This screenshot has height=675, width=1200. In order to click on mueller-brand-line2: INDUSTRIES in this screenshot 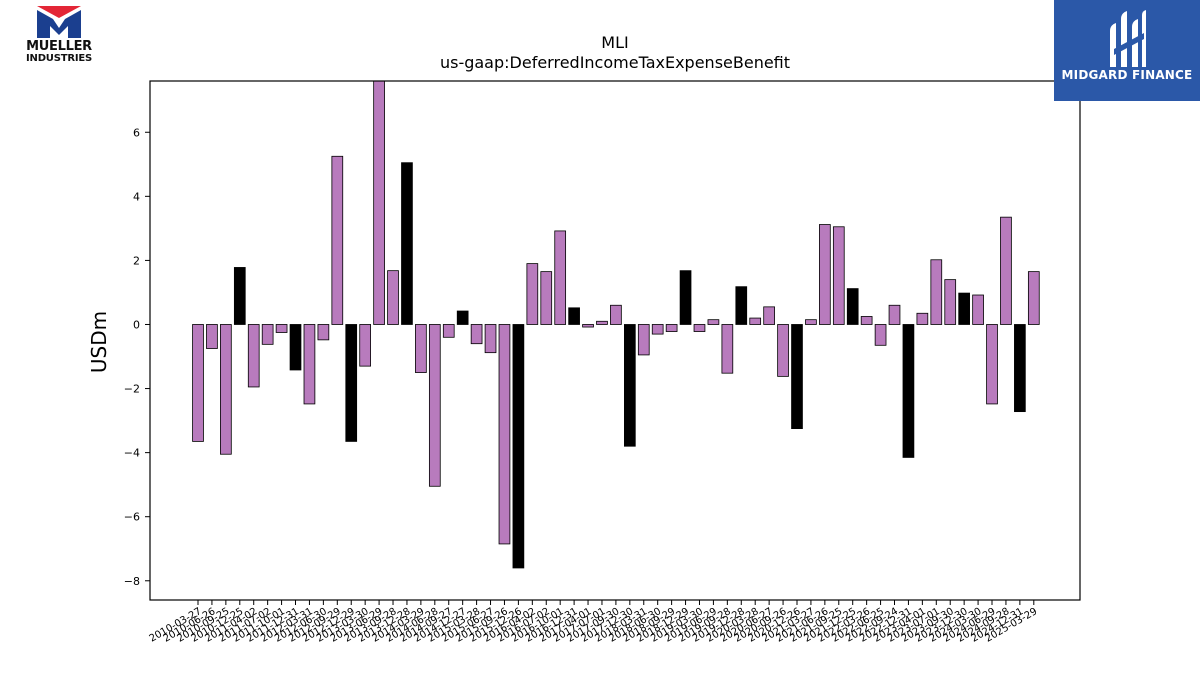, I will do `click(59, 58)`.